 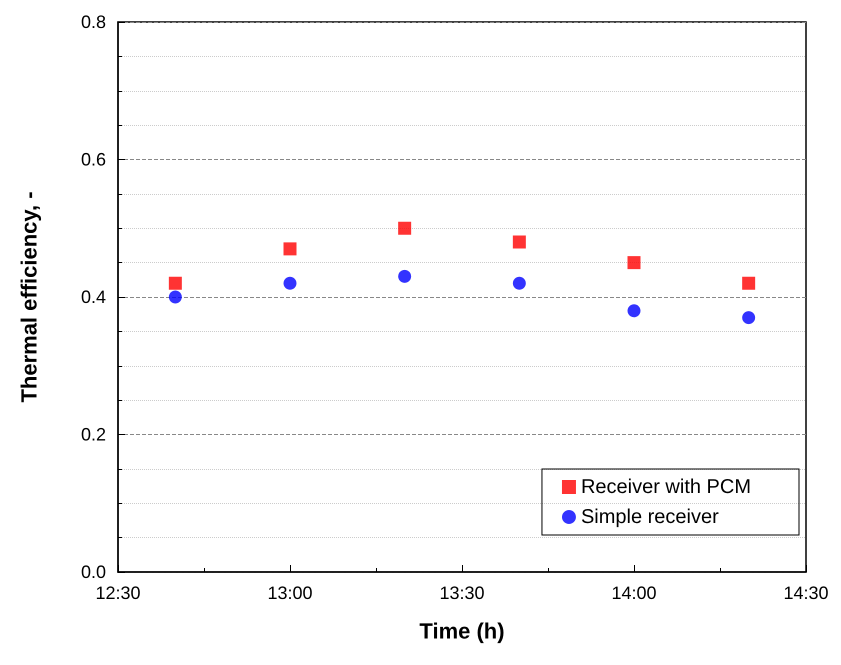 What do you see at coordinates (462, 631) in the screenshot?
I see `x-axis-title: Time (h)` at bounding box center [462, 631].